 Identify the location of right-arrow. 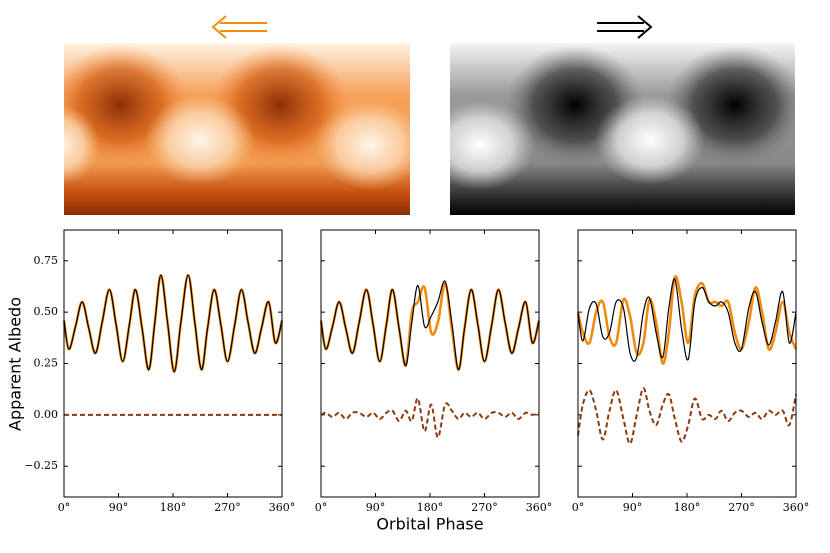
(625, 27).